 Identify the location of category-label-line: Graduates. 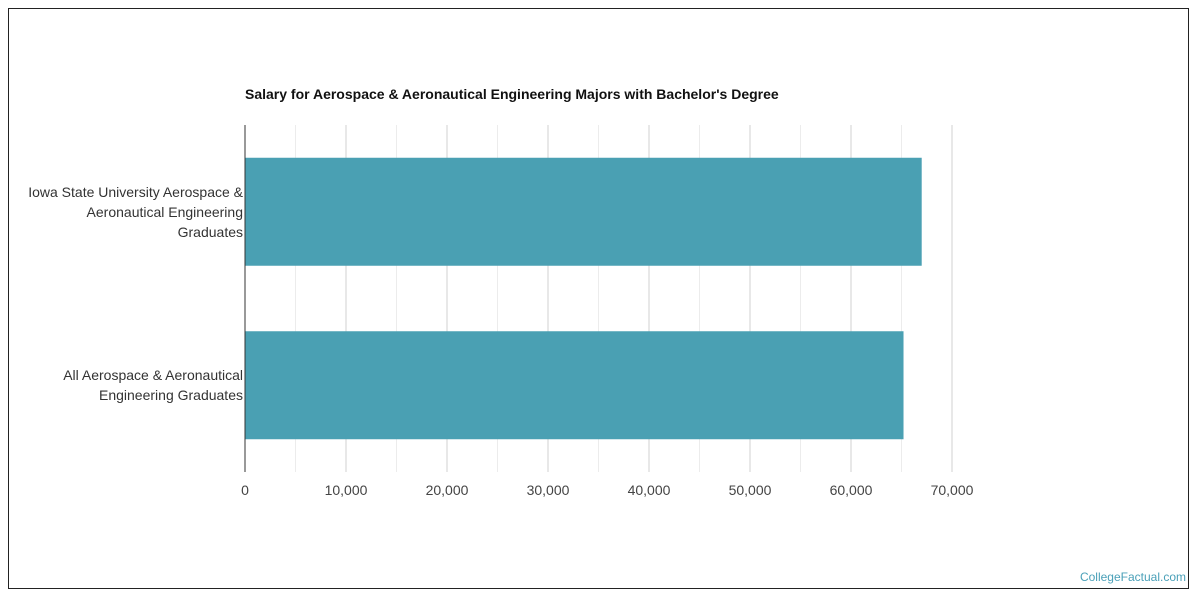
(210, 231).